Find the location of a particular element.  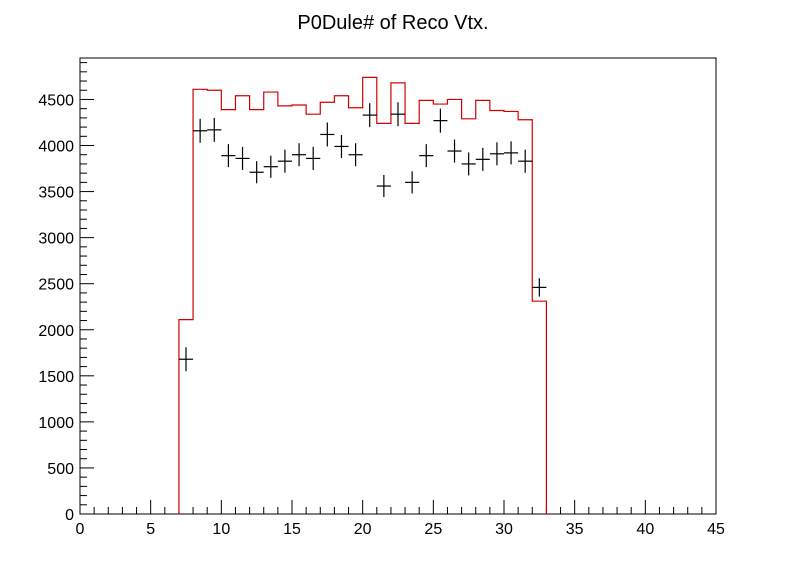

chart-title: P0Dule# of Reco Vtx. is located at coordinates (392, 23).